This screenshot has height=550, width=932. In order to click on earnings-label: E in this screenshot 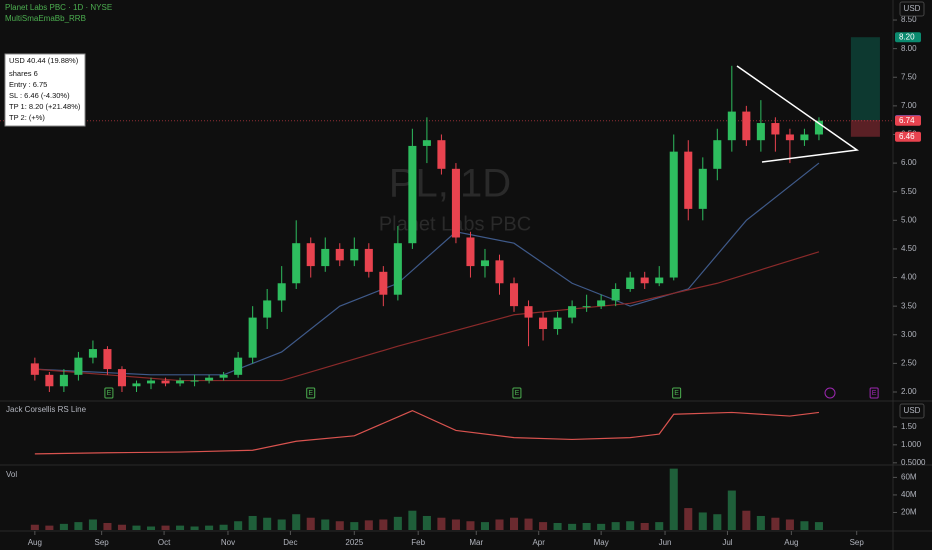, I will do `click(676, 393)`.